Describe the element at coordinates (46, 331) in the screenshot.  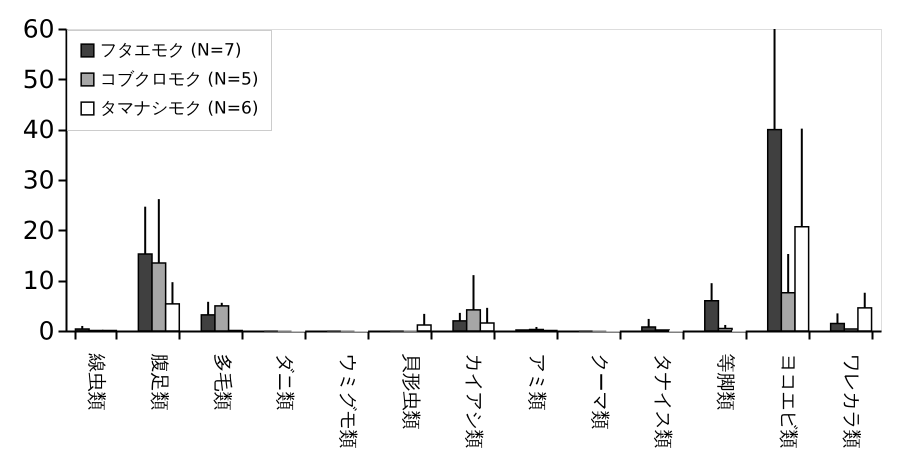
I see `y-tick-label: 0` at that location.